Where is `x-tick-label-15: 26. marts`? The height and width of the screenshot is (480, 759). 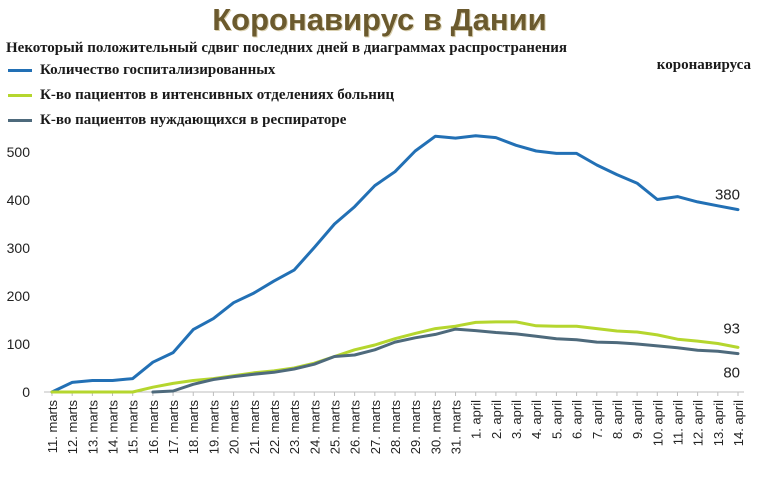
x-tick-label-15: 26. marts is located at coordinates (355, 427).